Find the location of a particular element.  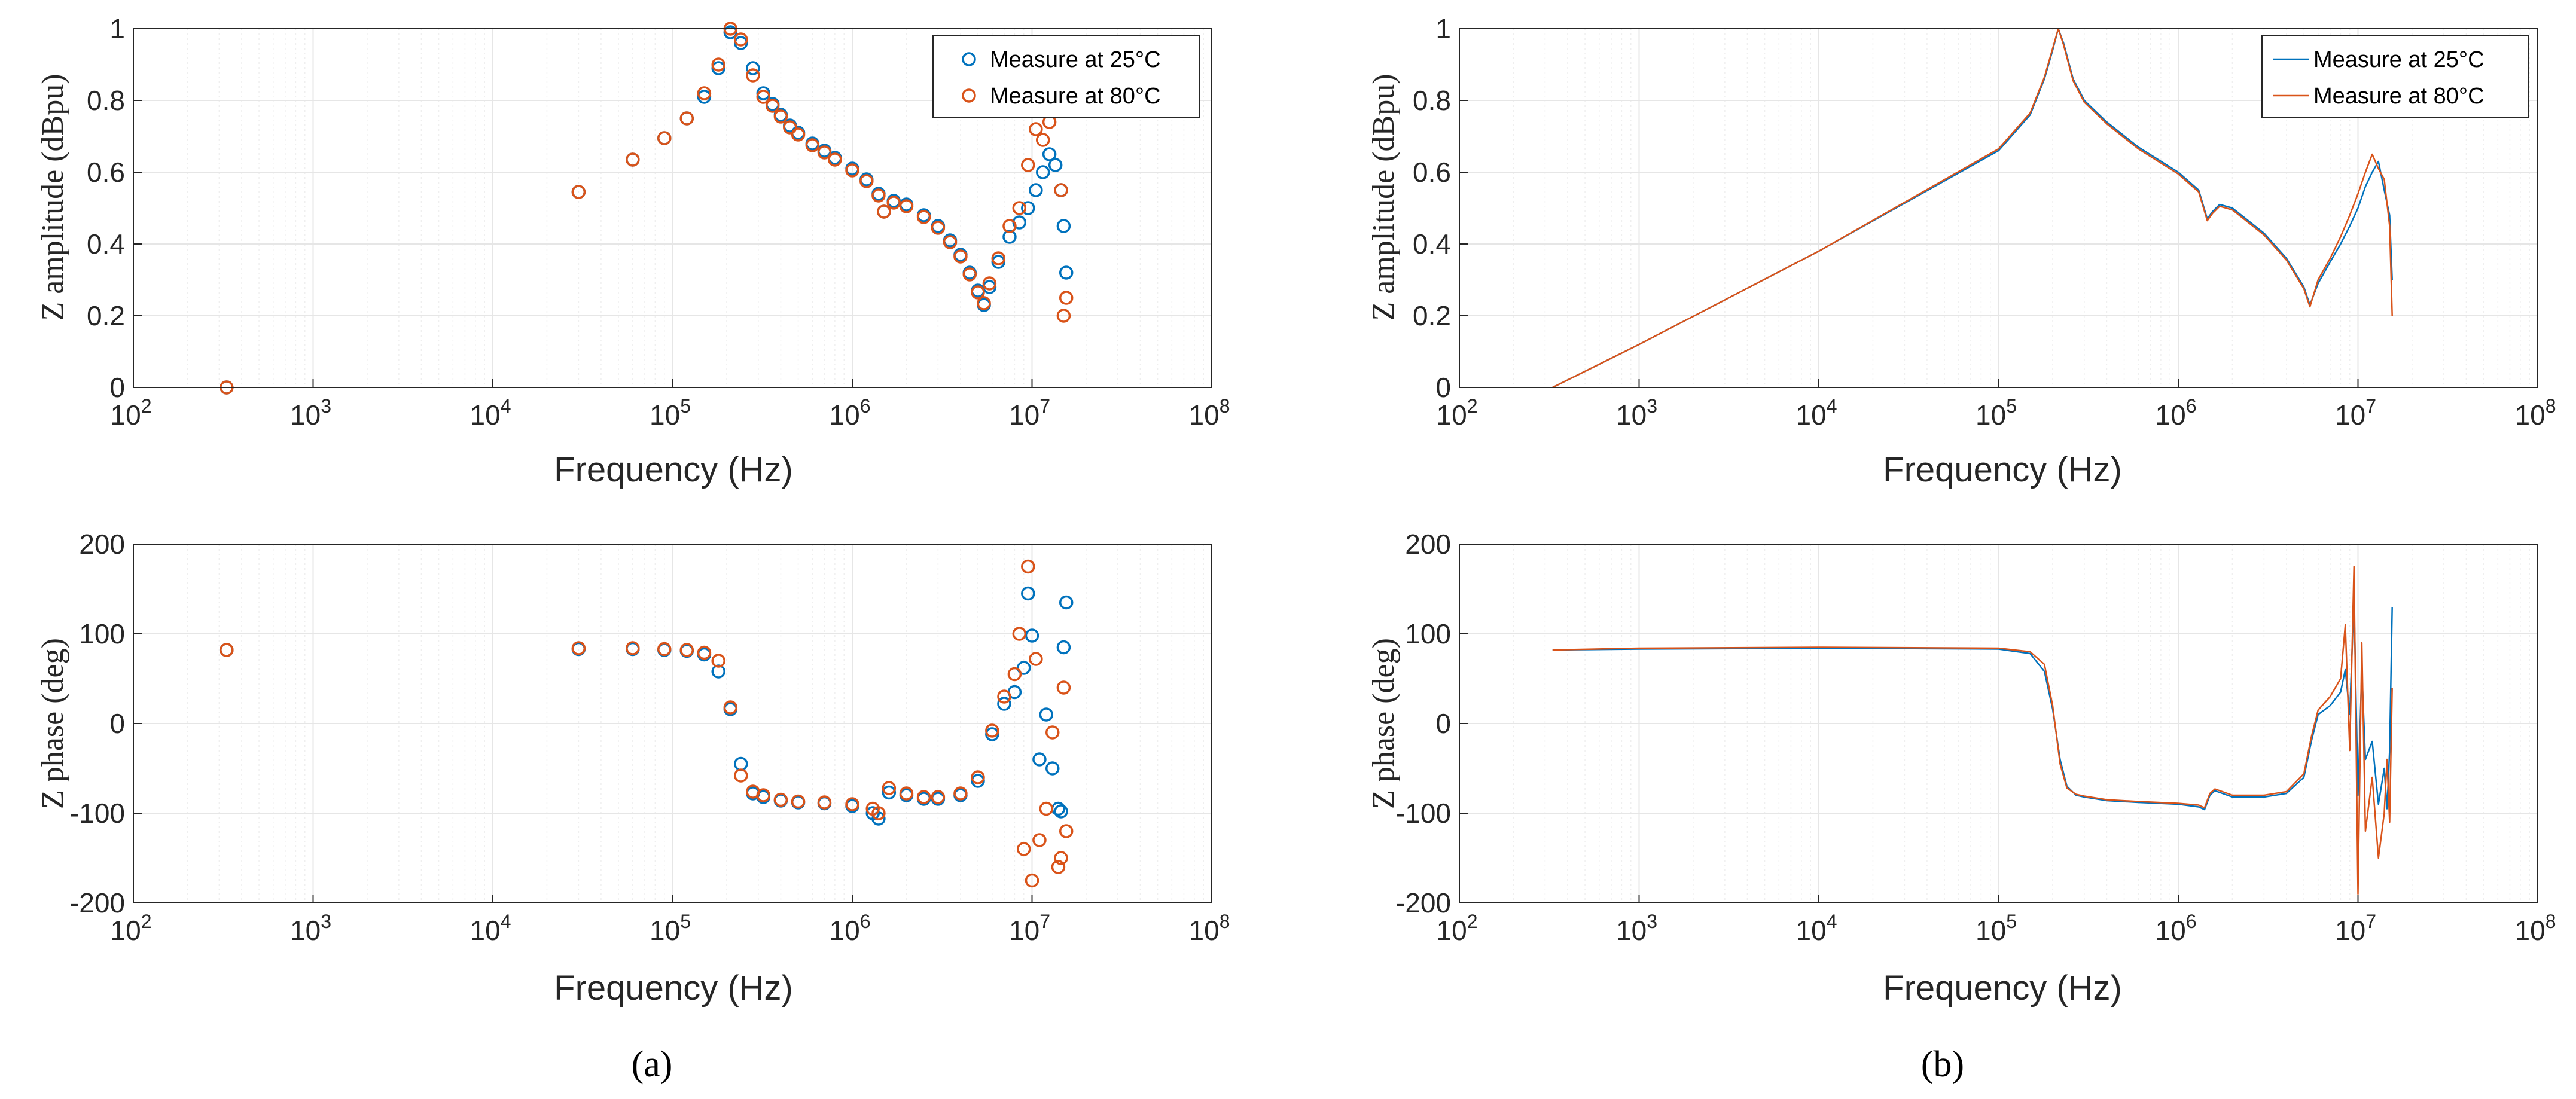

b-top-x-tick-label: 10⁷ is located at coordinates (2356, 413).